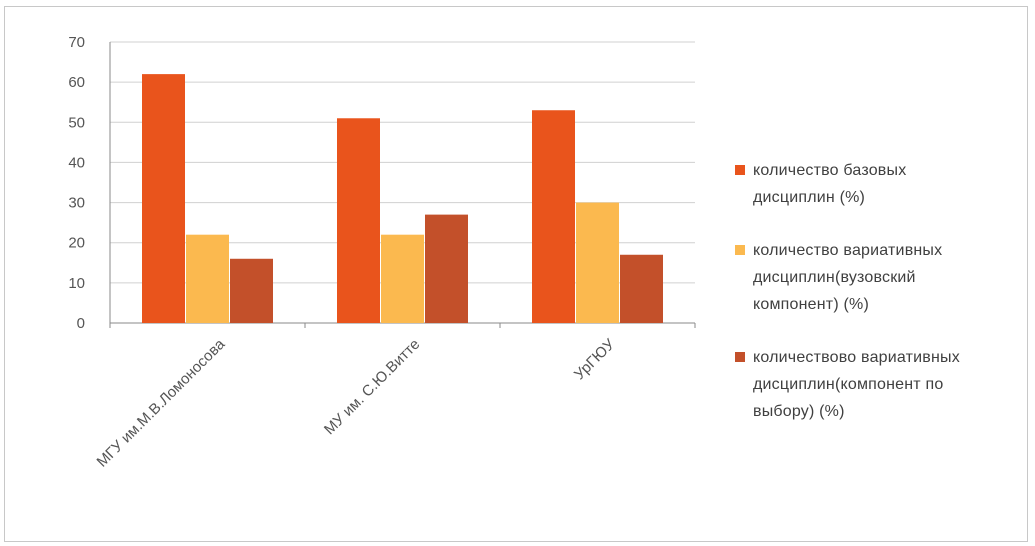  I want to click on legend-label-line: дисциплин (%), so click(809, 197).